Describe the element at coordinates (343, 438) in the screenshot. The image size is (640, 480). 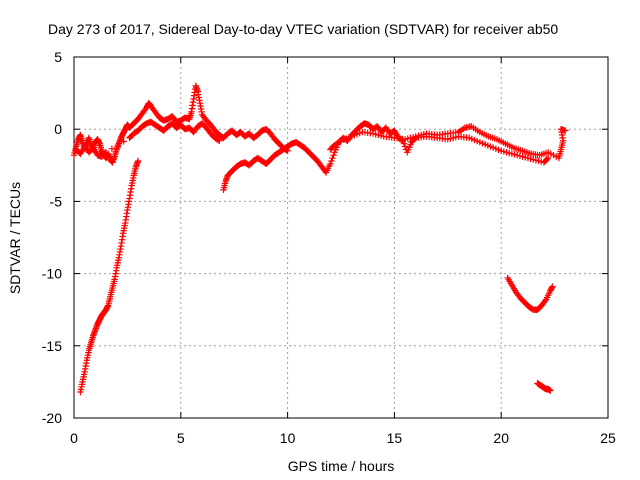
I see `x-tick-labels: 0 5 10 15 20 25` at that location.